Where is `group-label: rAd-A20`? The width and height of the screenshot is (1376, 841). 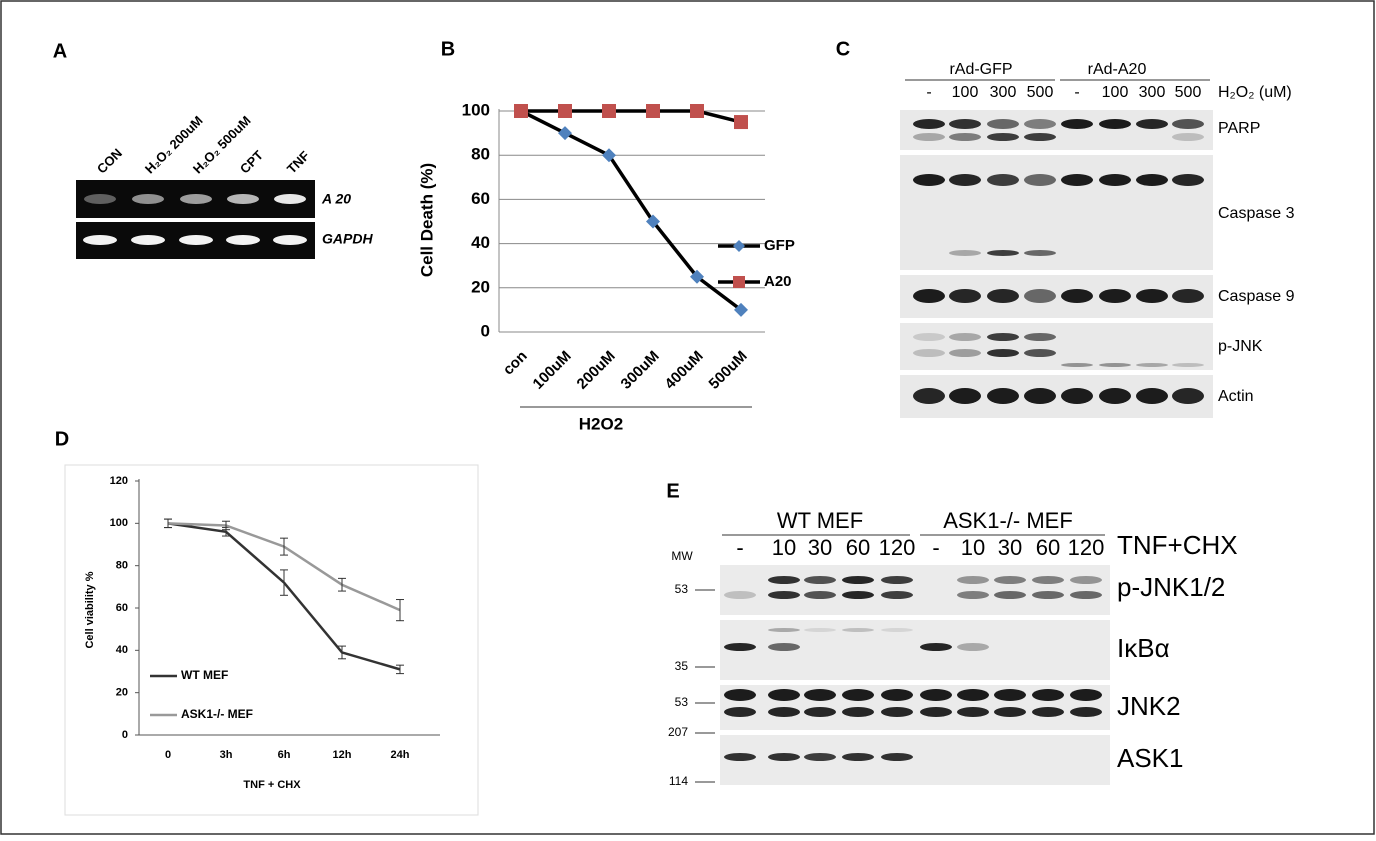
group-label: rAd-A20 is located at coordinates (1117, 69).